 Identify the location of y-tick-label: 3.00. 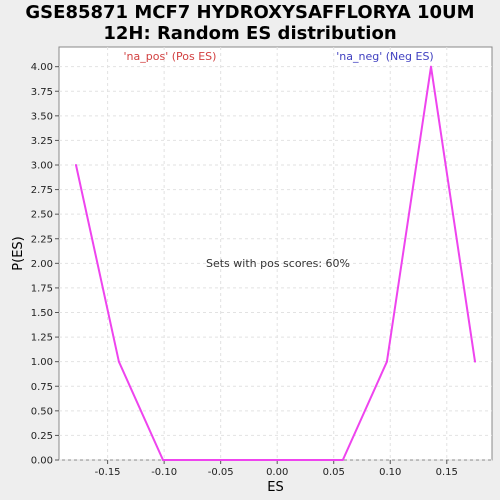
(42, 166).